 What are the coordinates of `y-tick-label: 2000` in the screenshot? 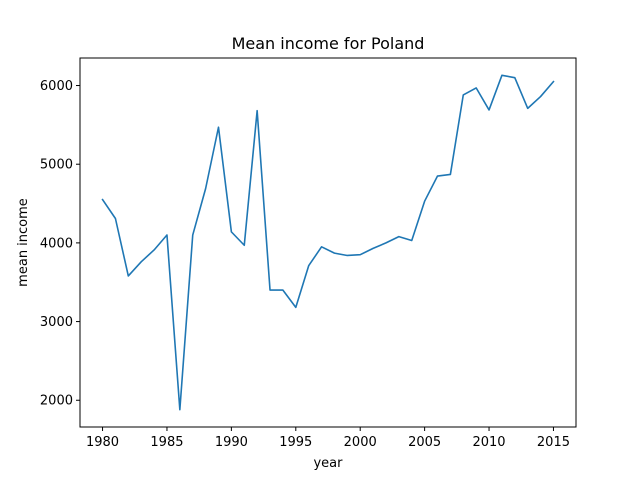 It's located at (56, 401).